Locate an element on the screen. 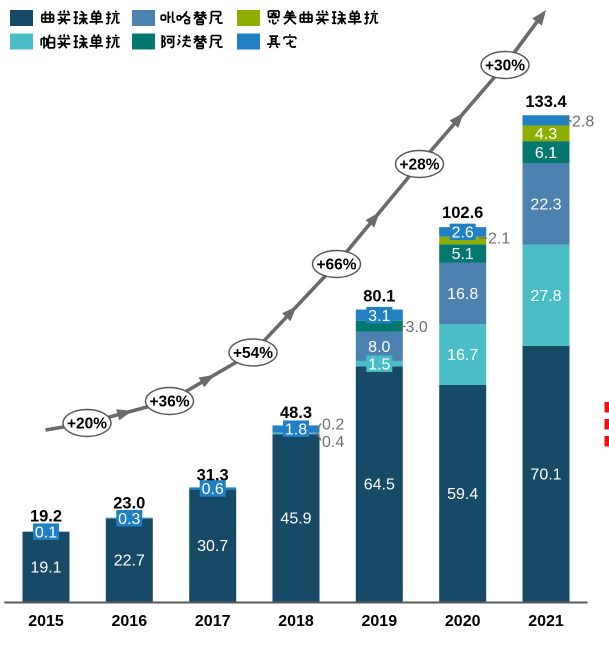 This screenshot has width=609, height=646. svg-text: +20% is located at coordinates (87, 424).